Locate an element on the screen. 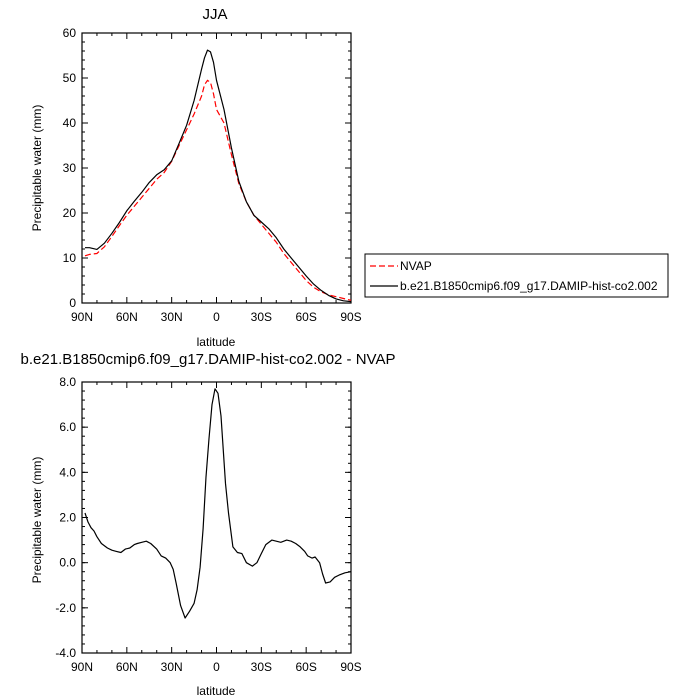  top-y-tick-label: 50 is located at coordinates (70, 78).